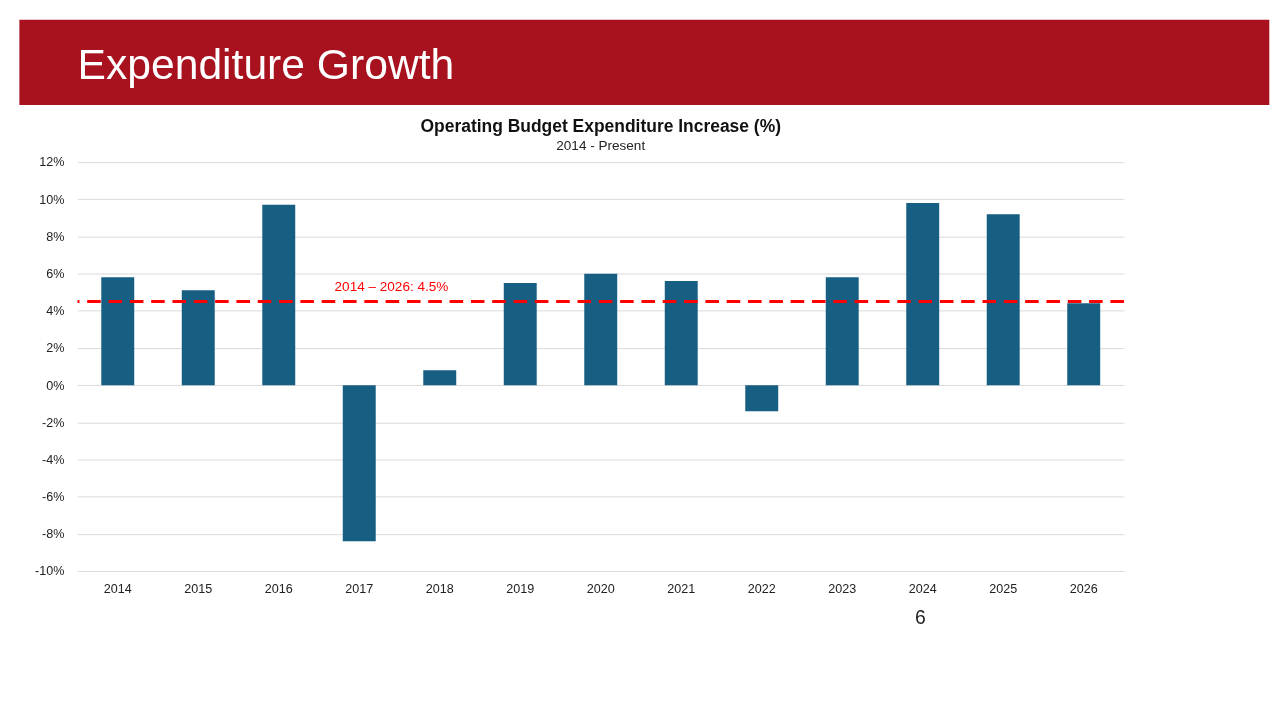 The width and height of the screenshot is (1279, 719). What do you see at coordinates (439, 588) in the screenshot?
I see `x-tick-label: 2018` at bounding box center [439, 588].